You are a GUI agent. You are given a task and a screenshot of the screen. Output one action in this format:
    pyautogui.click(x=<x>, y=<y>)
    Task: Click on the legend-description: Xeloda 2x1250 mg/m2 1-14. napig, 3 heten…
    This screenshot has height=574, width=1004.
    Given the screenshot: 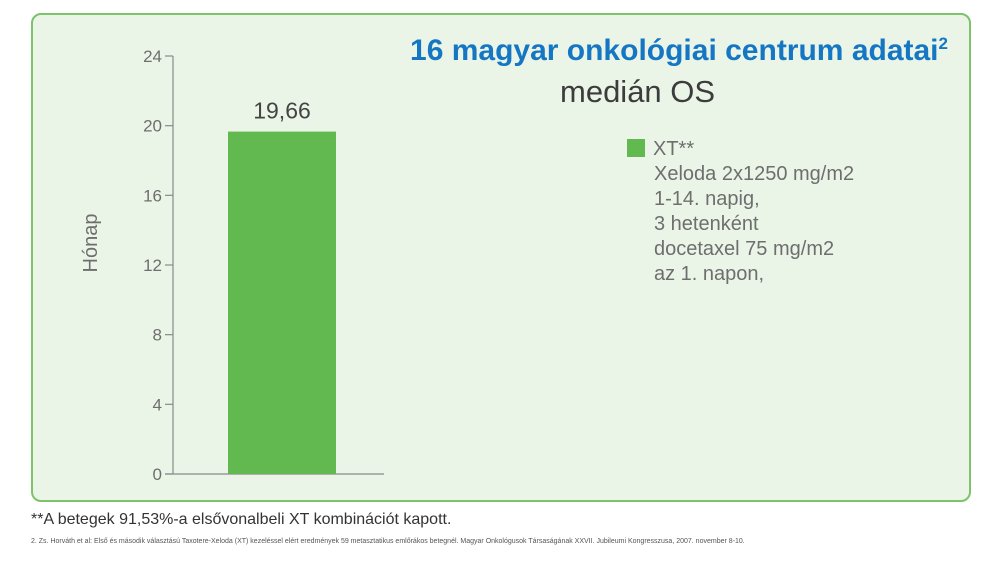 What is the action you would take?
    pyautogui.click(x=740, y=224)
    